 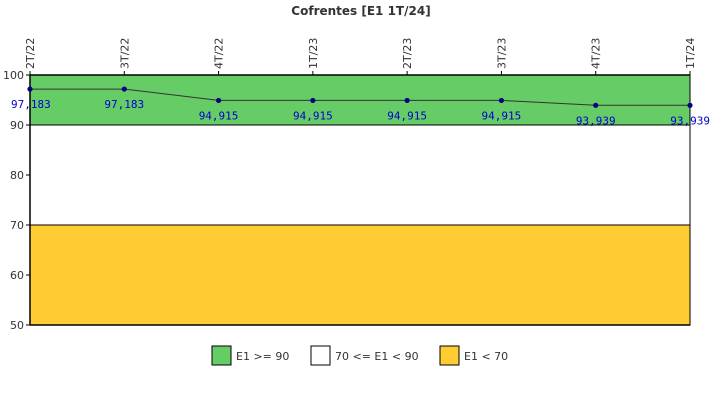 I want to click on x-tick-label: 1T/23, so click(x=313, y=53).